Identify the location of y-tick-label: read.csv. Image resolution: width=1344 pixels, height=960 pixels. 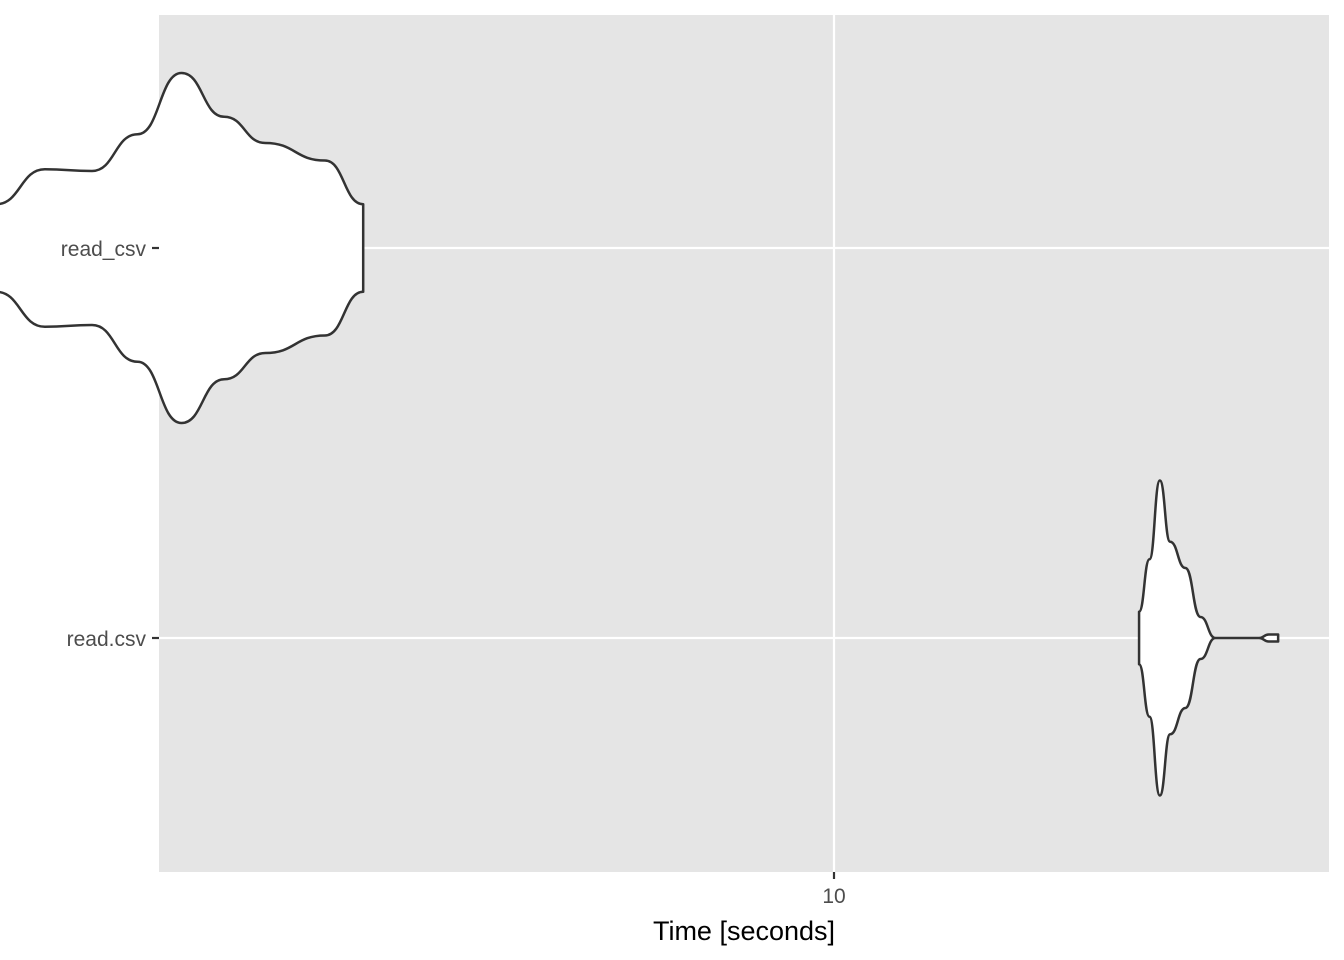
(107, 639).